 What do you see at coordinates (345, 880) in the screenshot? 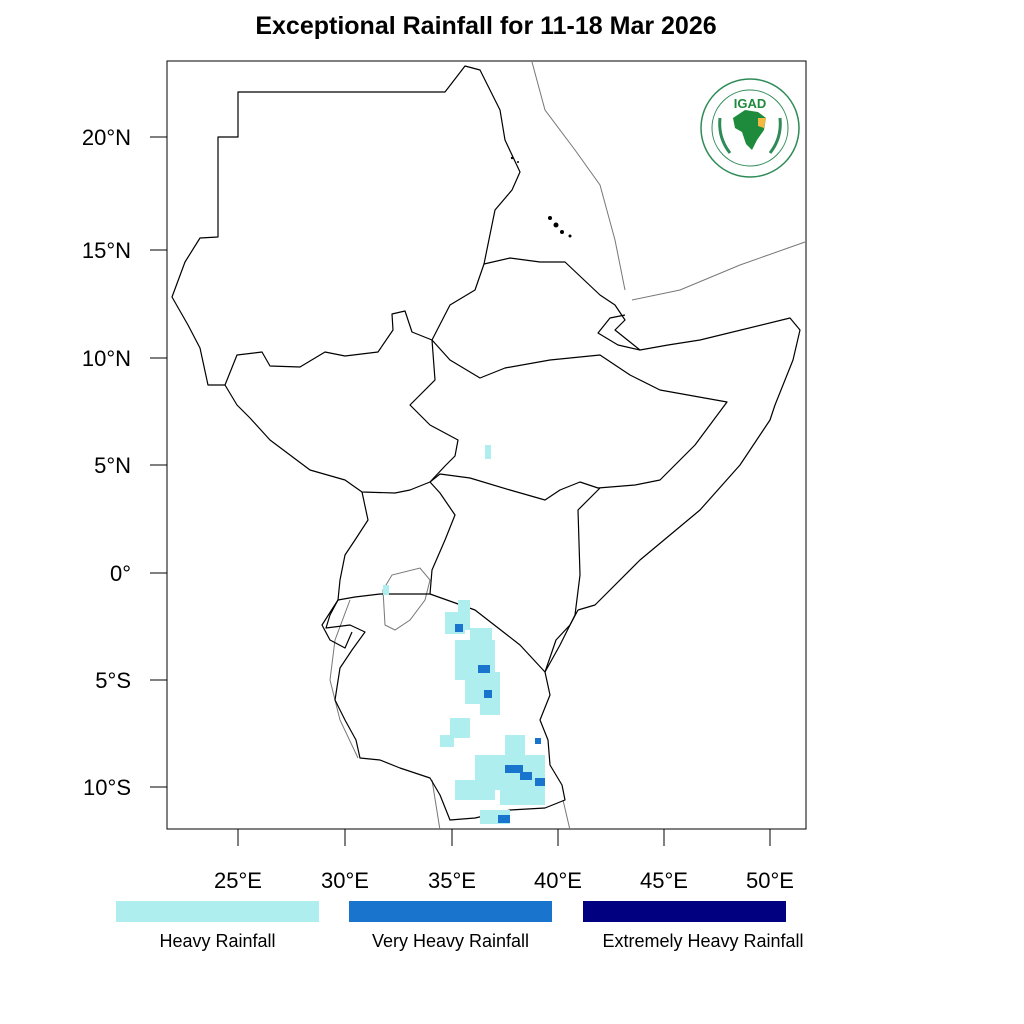
I see `lon-label: 30°E` at bounding box center [345, 880].